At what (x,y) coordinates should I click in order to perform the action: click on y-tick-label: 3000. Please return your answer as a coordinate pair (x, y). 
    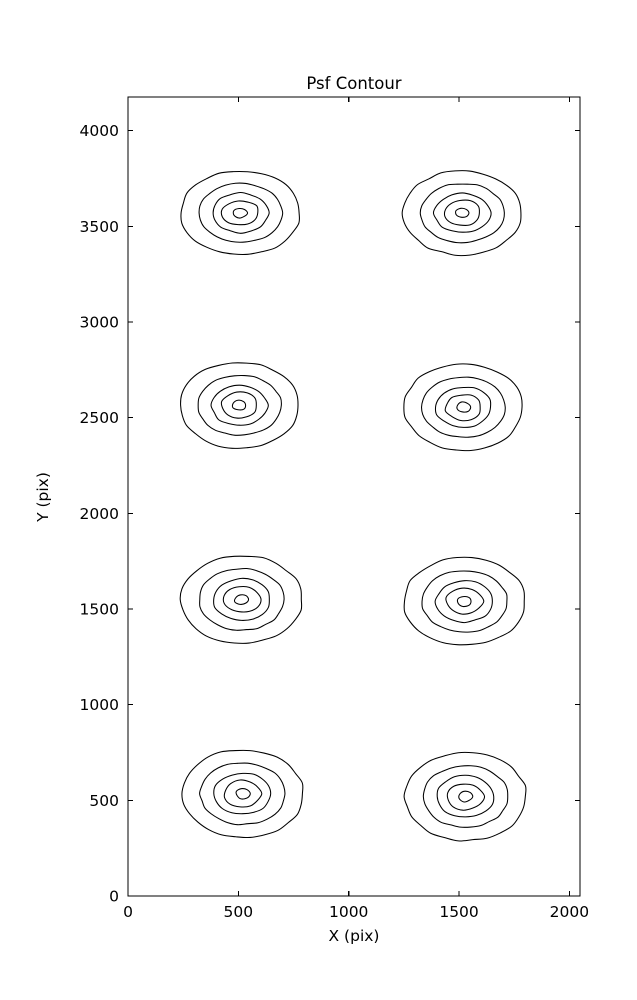
    Looking at the image, I should click on (99, 323).